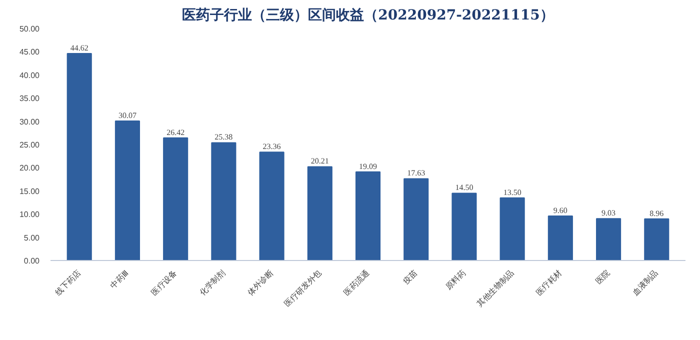 The image size is (700, 340). I want to click on y-tick-label: 20.00, so click(29, 168).